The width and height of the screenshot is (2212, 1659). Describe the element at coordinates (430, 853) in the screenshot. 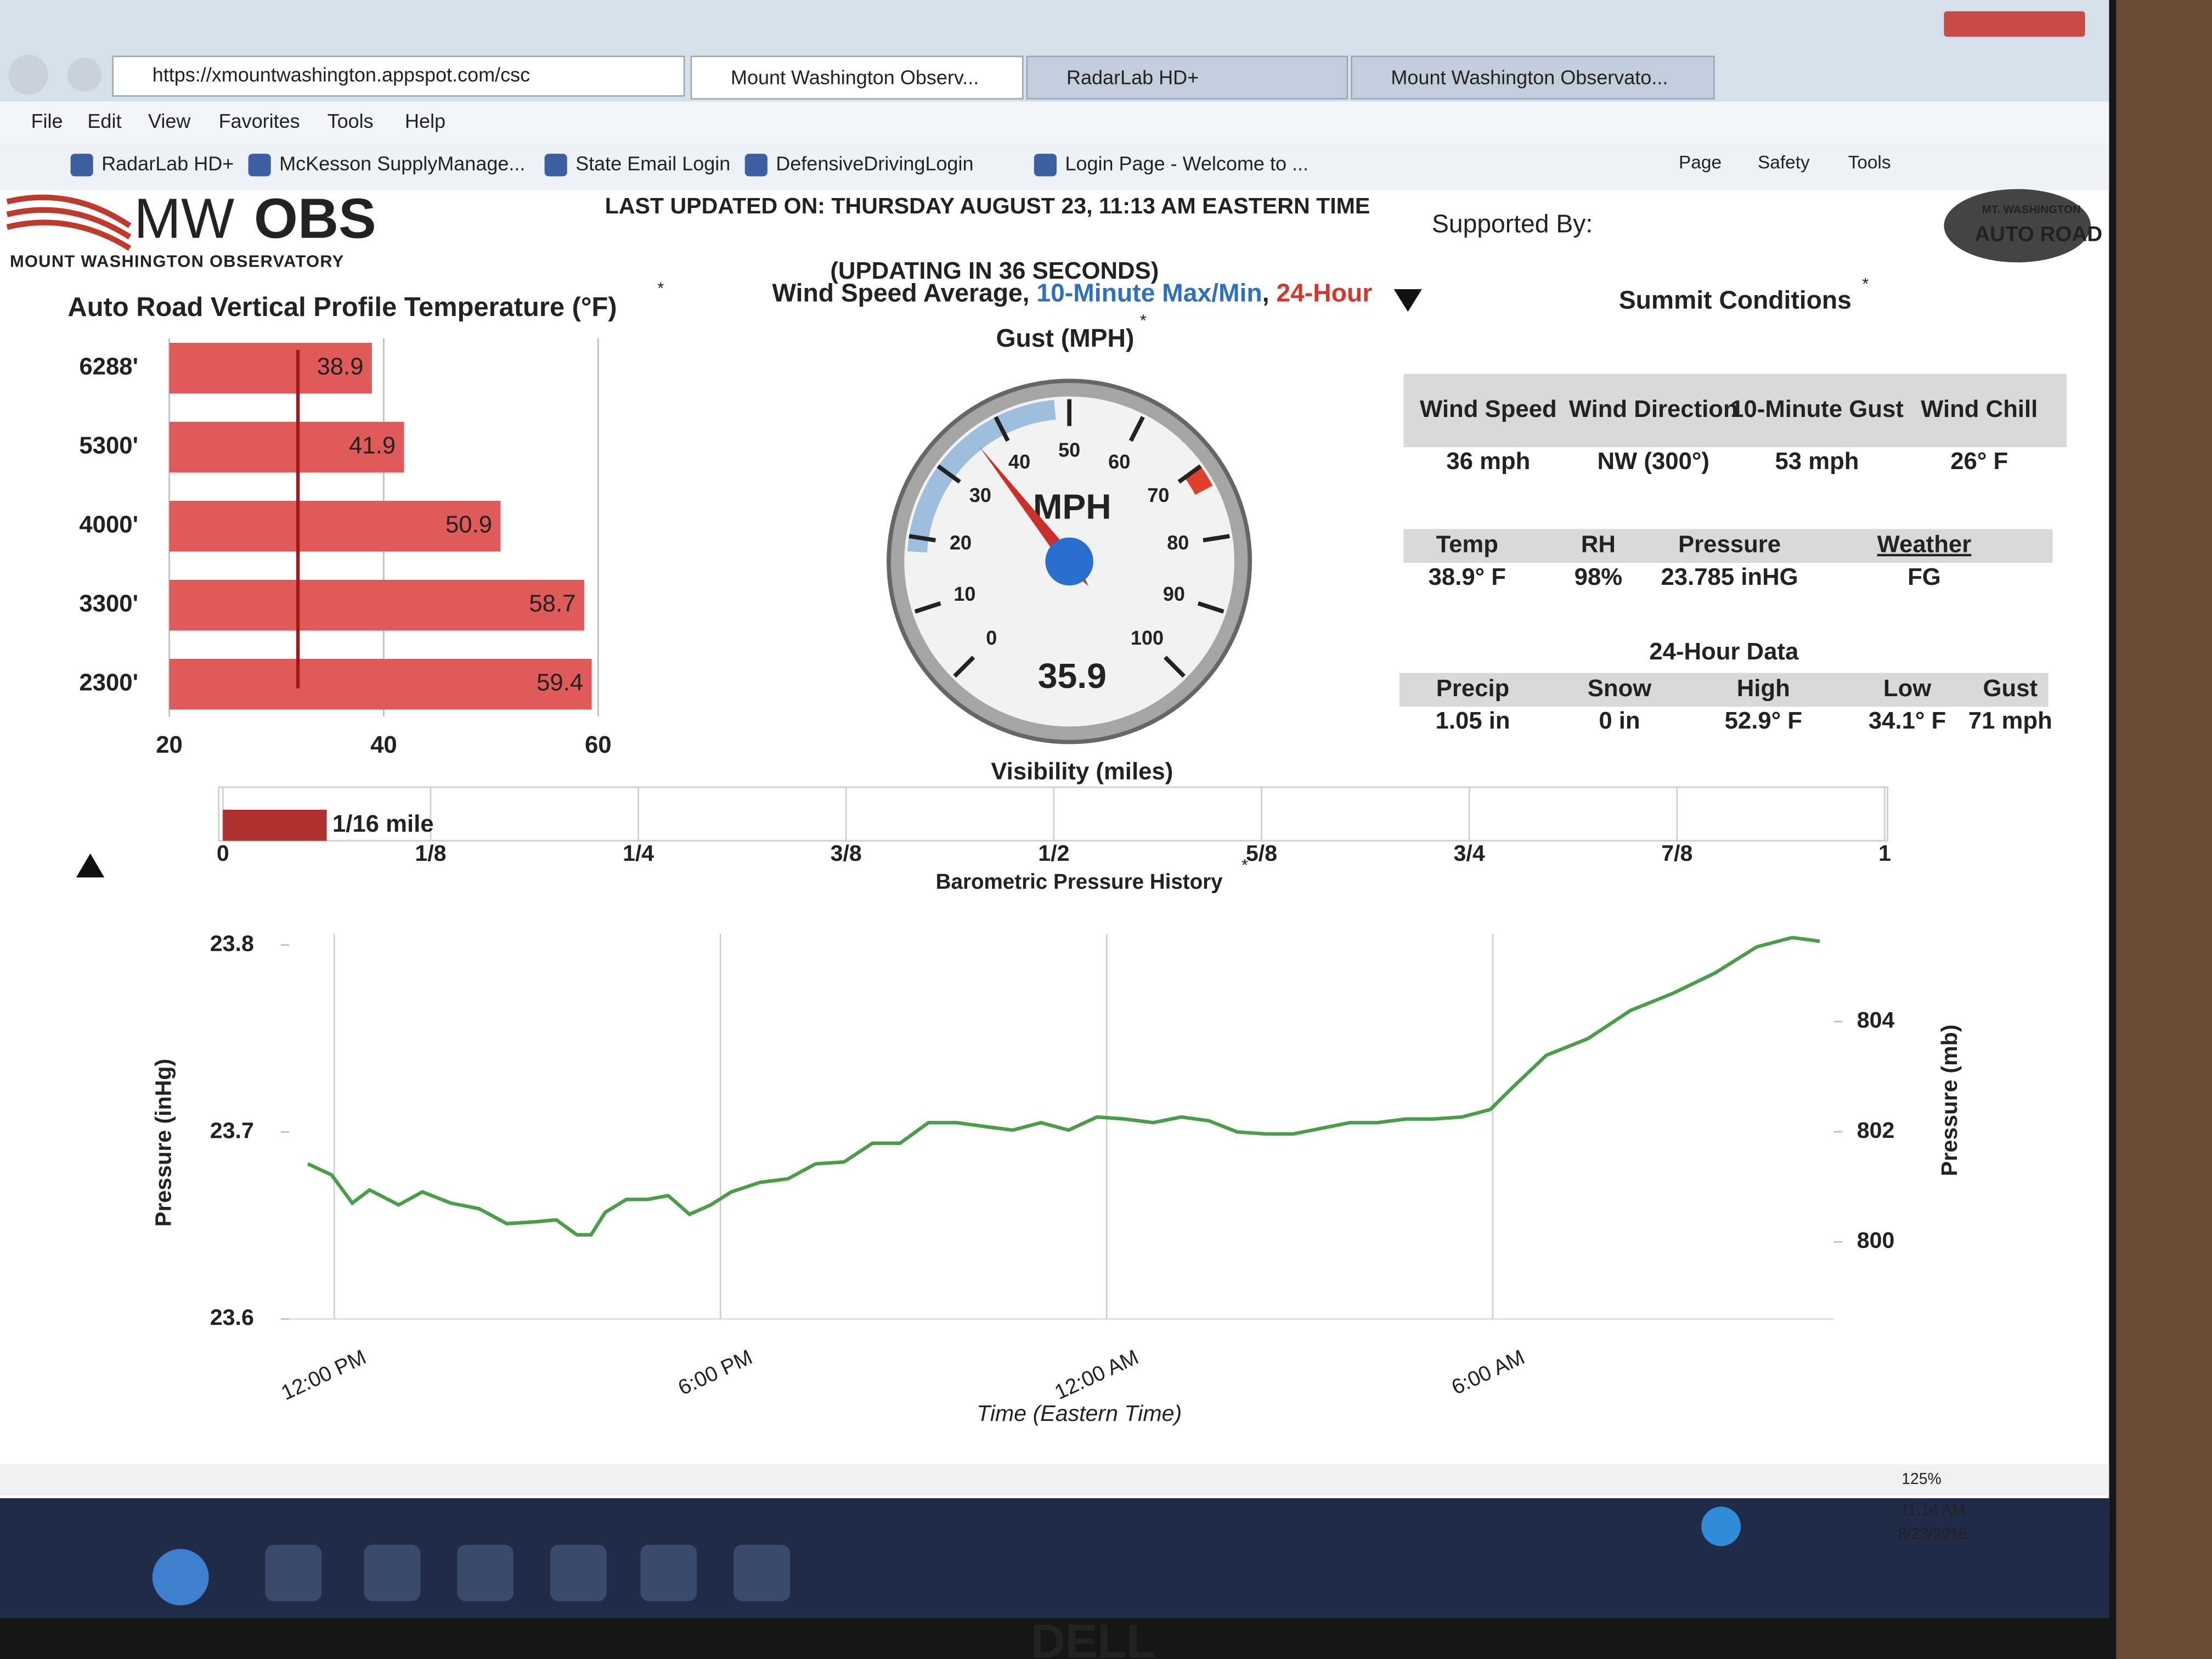

I see `x-tick-label: 1/8` at that location.